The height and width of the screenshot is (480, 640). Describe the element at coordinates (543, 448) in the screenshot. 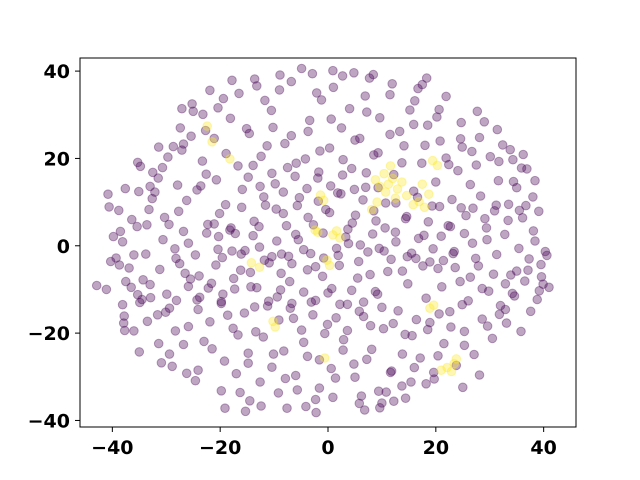

I see `x-tick-label: 40` at that location.